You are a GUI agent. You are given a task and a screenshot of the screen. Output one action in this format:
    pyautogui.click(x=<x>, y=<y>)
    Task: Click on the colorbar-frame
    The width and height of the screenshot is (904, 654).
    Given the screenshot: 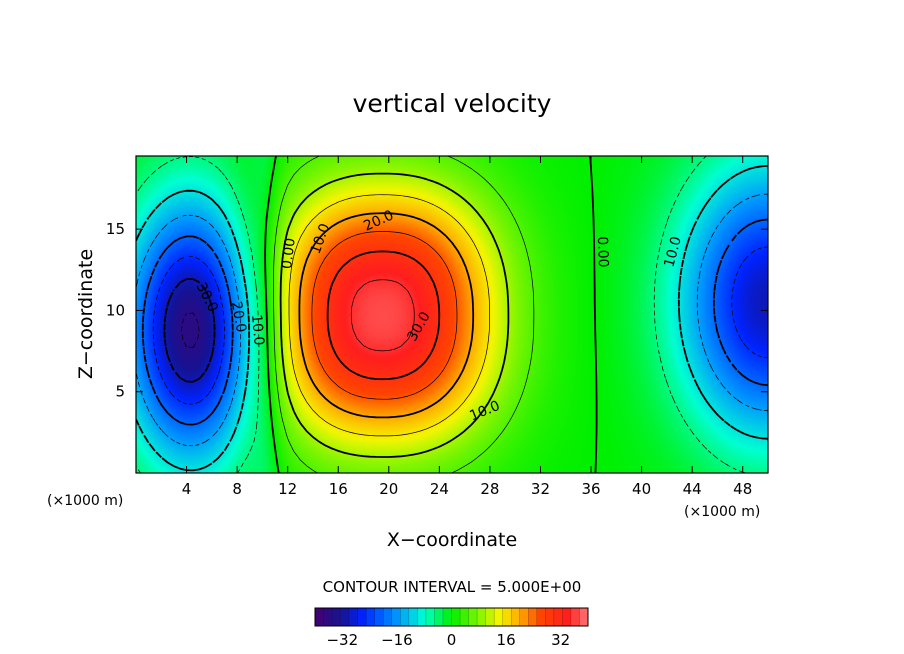 What is the action you would take?
    pyautogui.click(x=451, y=617)
    